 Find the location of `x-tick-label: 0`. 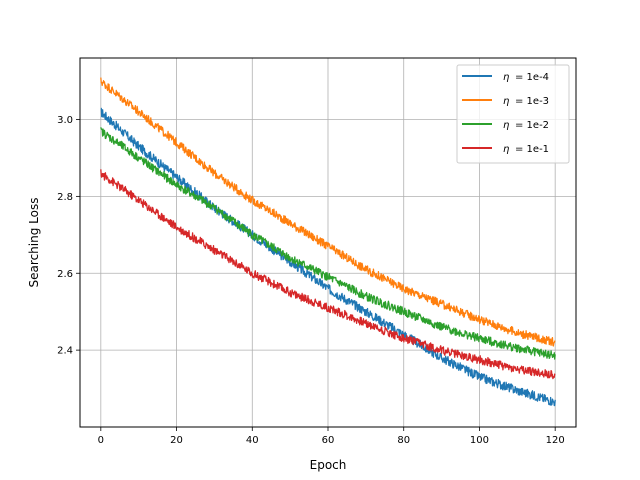

x-tick-label: 0 is located at coordinates (101, 440).